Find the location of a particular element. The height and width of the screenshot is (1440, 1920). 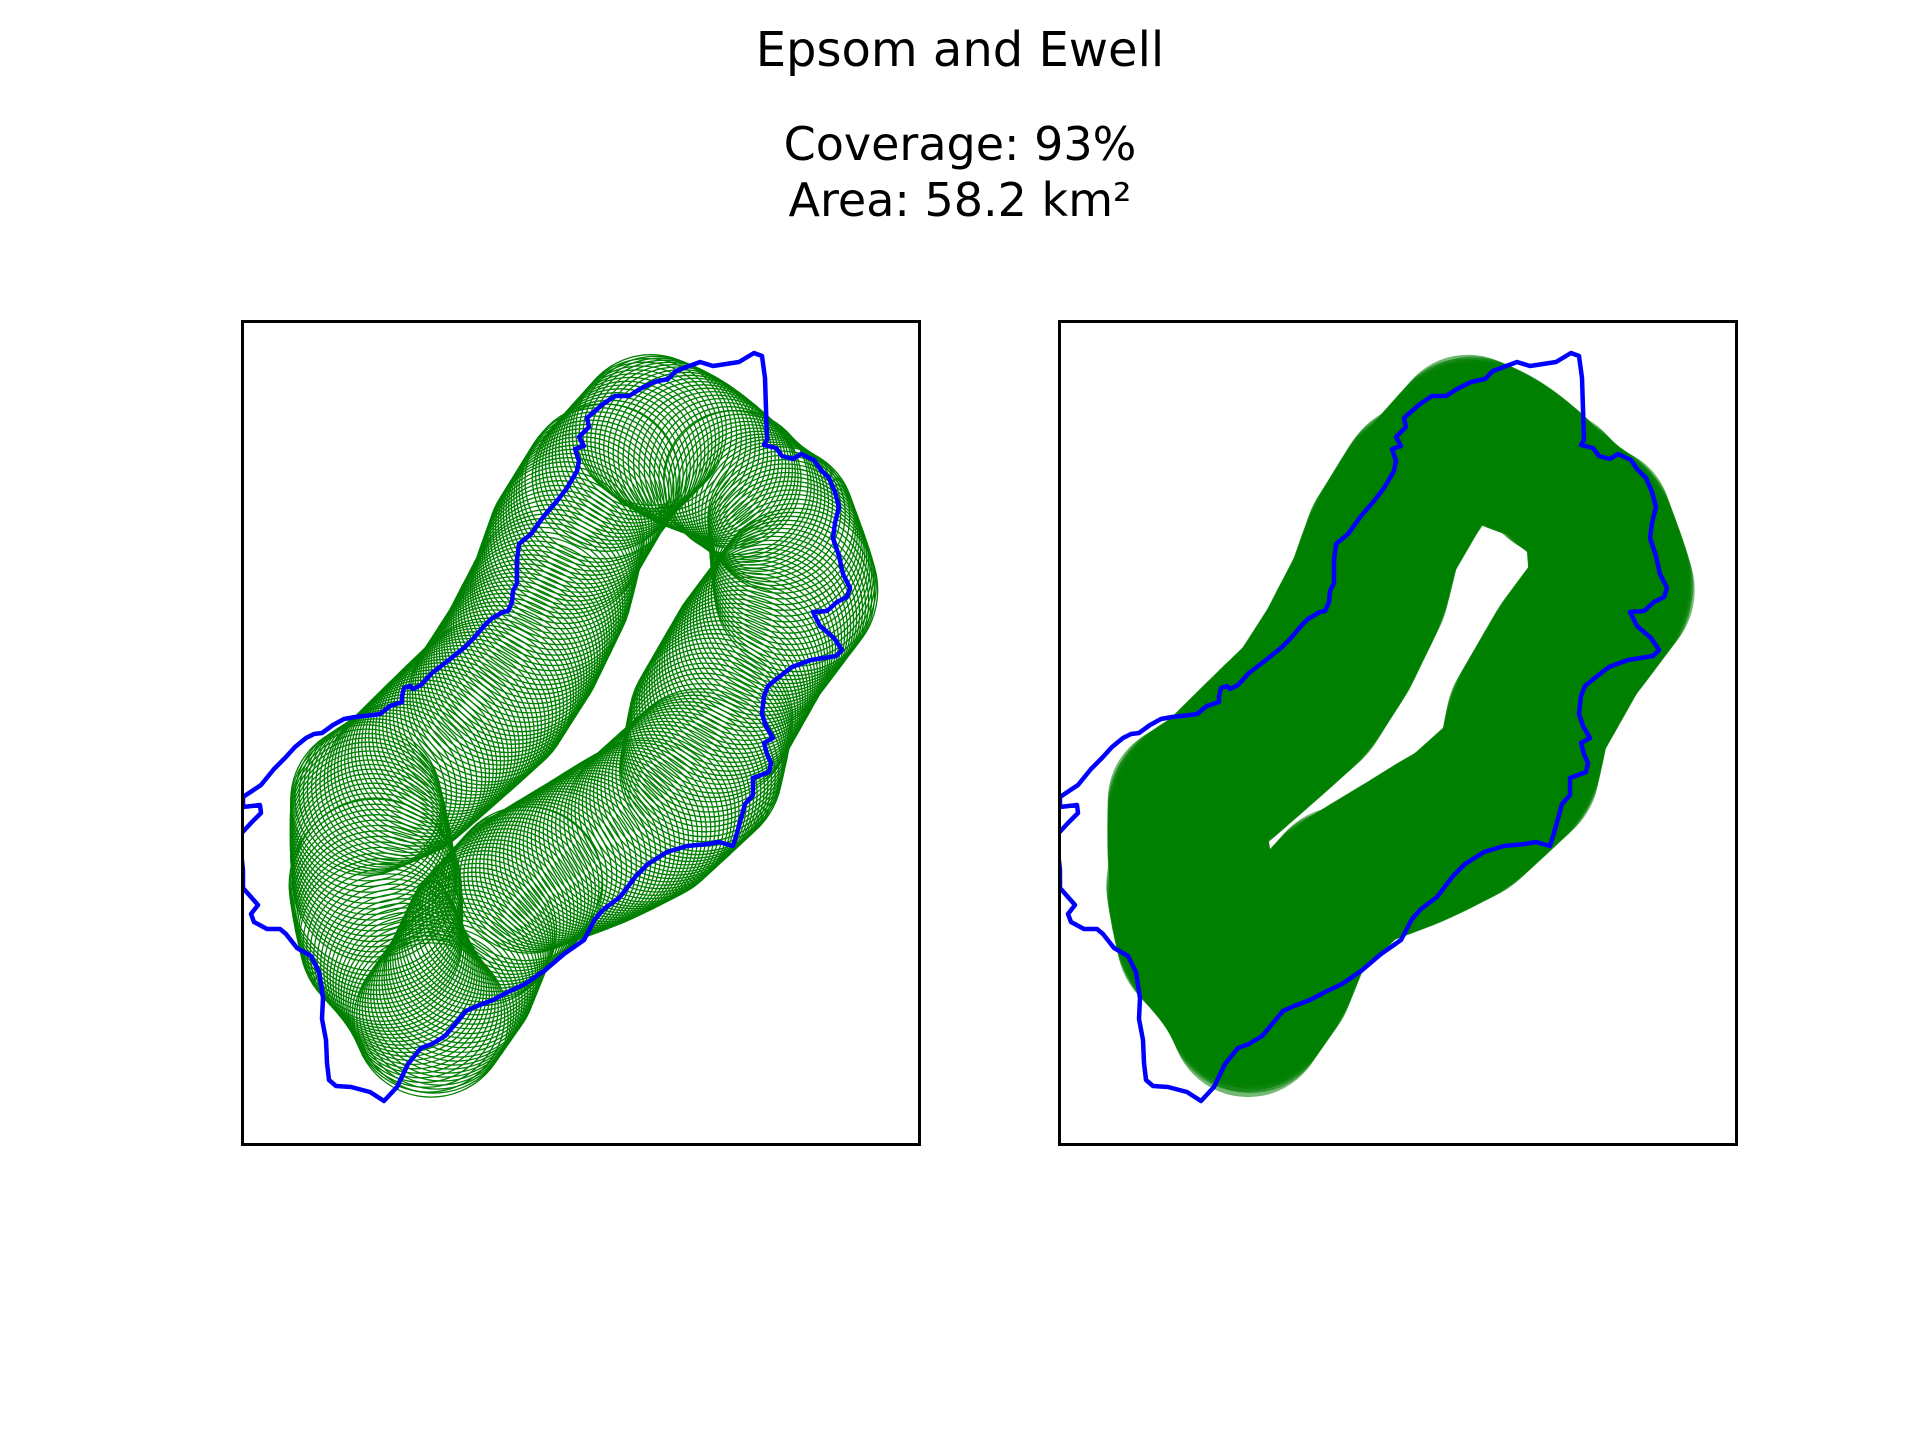

area-label: Area: 58.2 km² is located at coordinates (960, 200).